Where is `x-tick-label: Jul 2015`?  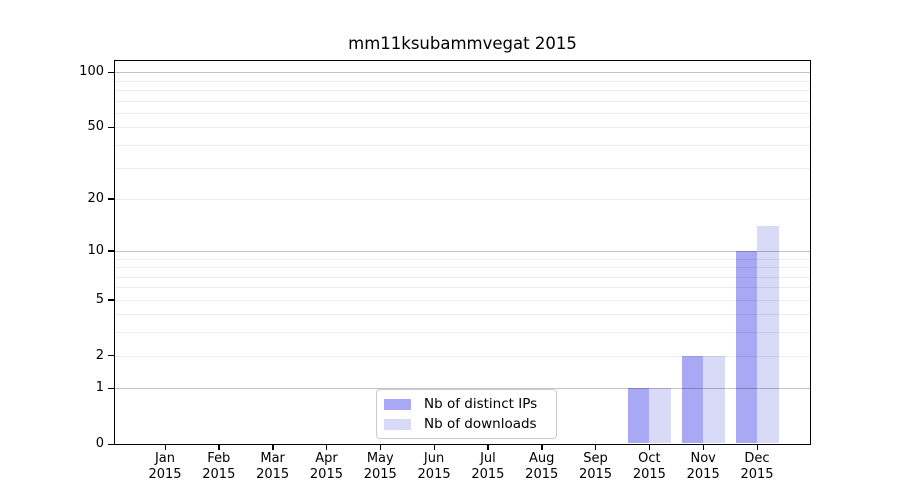 x-tick-label: Jul 2015 is located at coordinates (488, 466).